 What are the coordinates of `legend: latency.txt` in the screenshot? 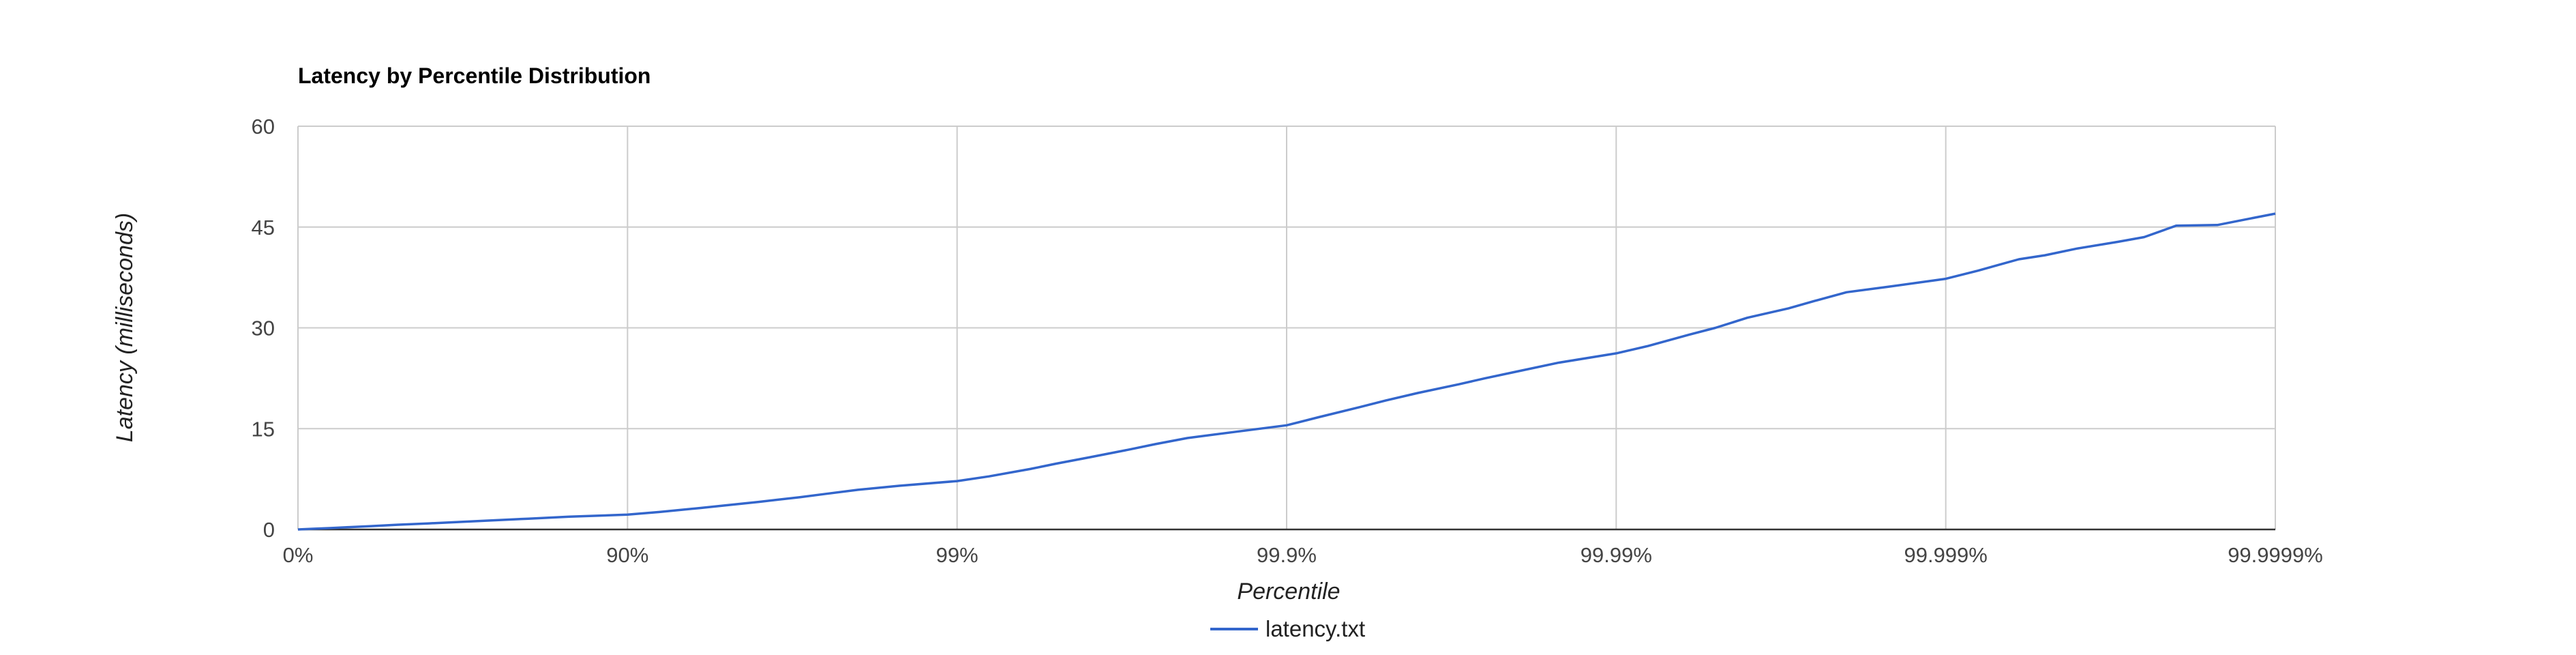 It's located at (1287, 628).